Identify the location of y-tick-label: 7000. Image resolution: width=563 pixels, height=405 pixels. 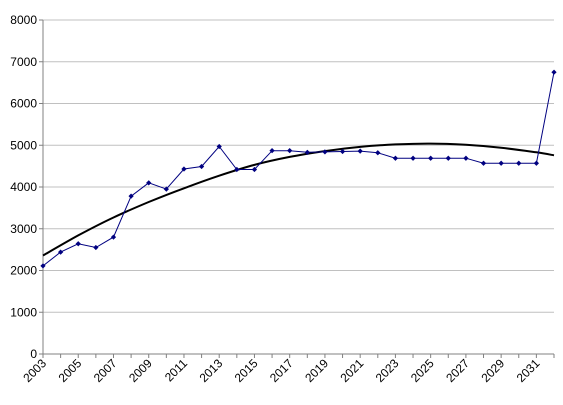
(23, 62).